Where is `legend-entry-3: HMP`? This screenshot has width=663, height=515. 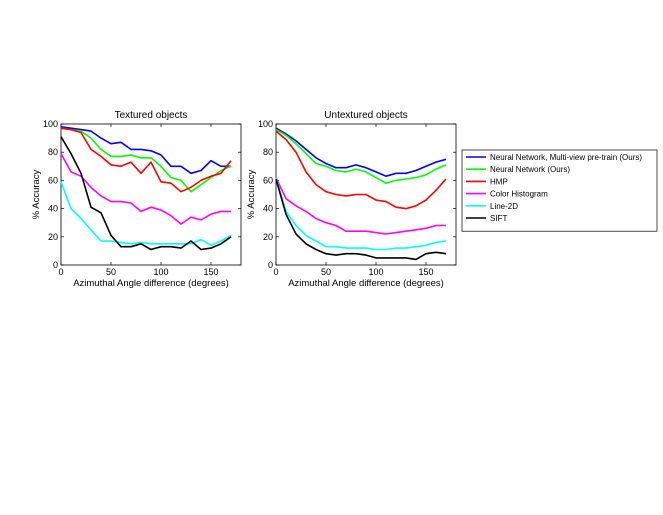 legend-entry-3: HMP is located at coordinates (499, 181).